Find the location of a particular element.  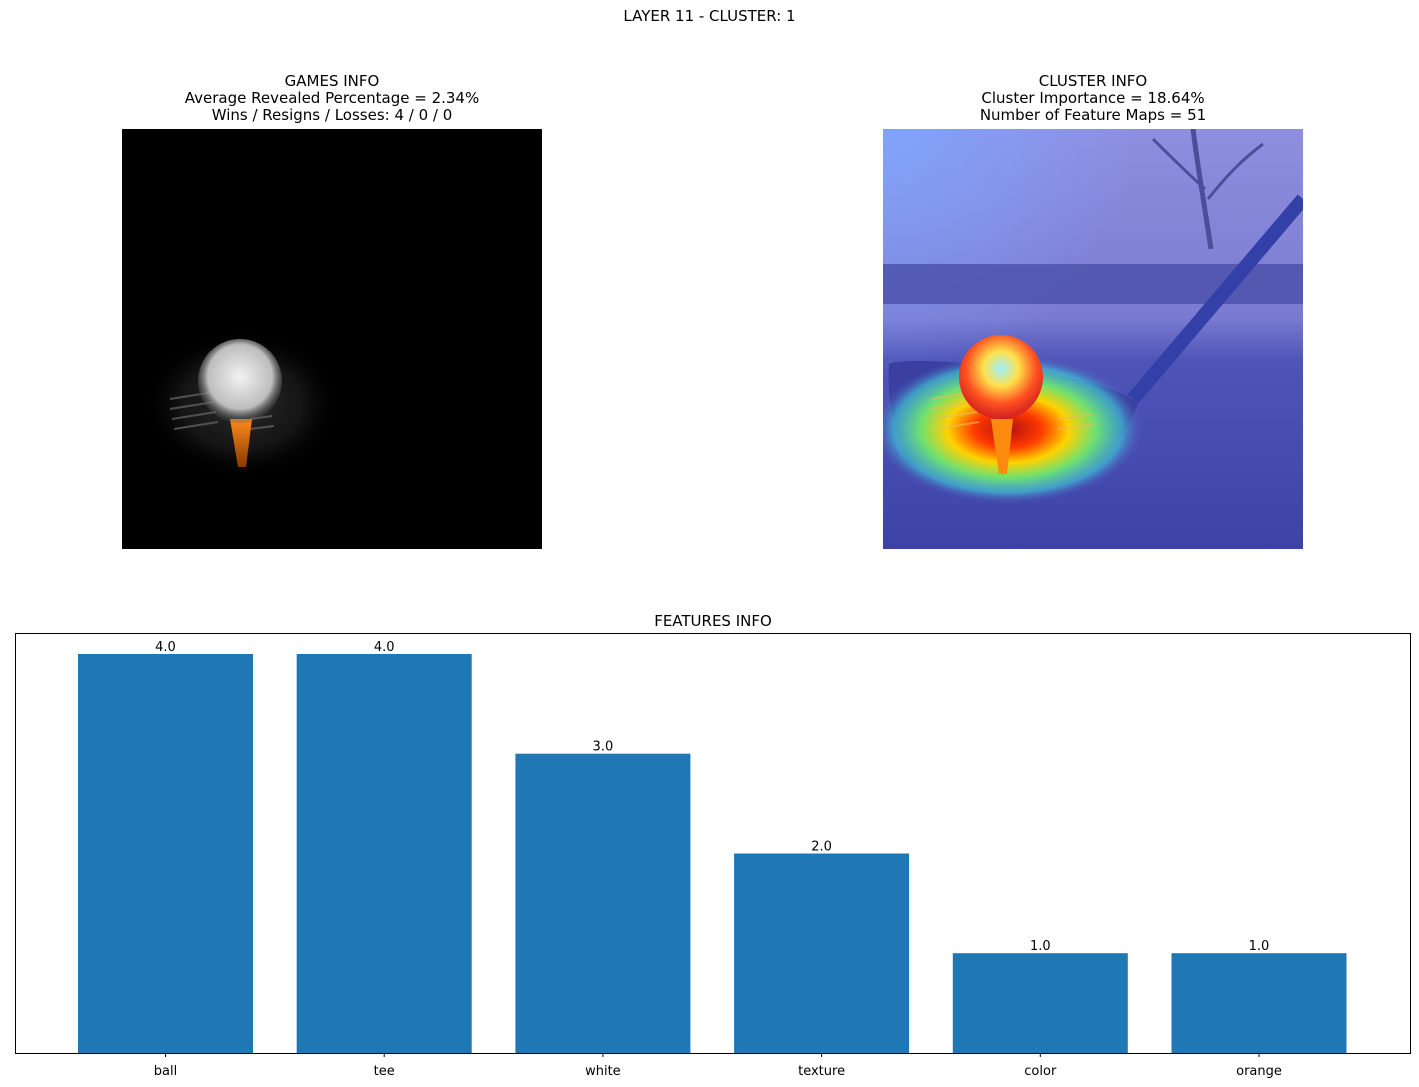

bar-white is located at coordinates (603, 903).